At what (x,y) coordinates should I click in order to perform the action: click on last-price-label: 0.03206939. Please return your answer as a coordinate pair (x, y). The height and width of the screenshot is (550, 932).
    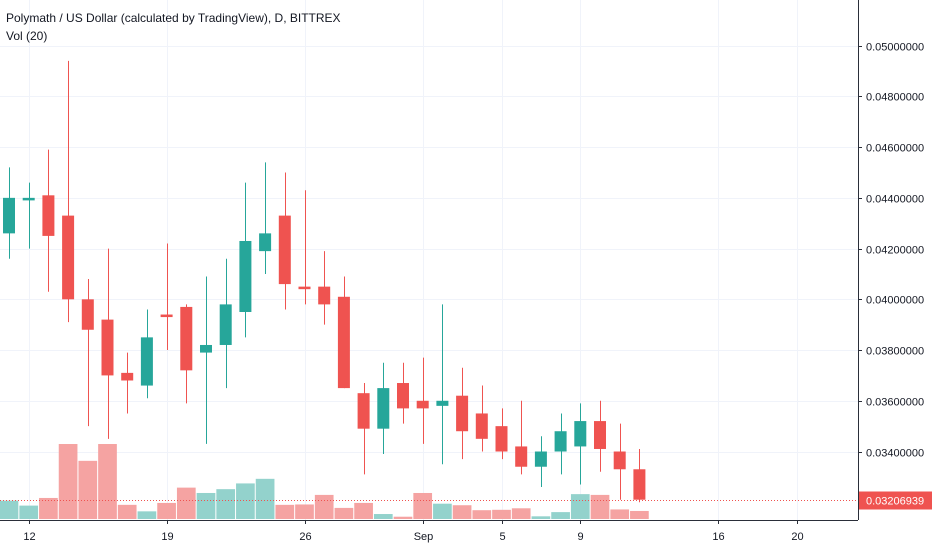
    Looking at the image, I should click on (895, 502).